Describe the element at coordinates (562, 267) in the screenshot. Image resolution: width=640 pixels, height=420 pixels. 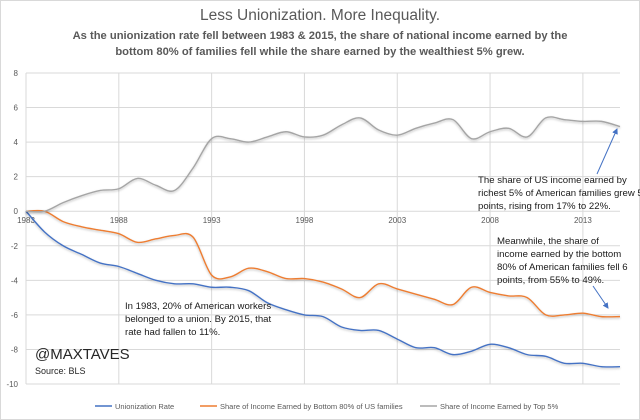
I see `annotation-bottom80-line: 80% of American families fell 6` at that location.